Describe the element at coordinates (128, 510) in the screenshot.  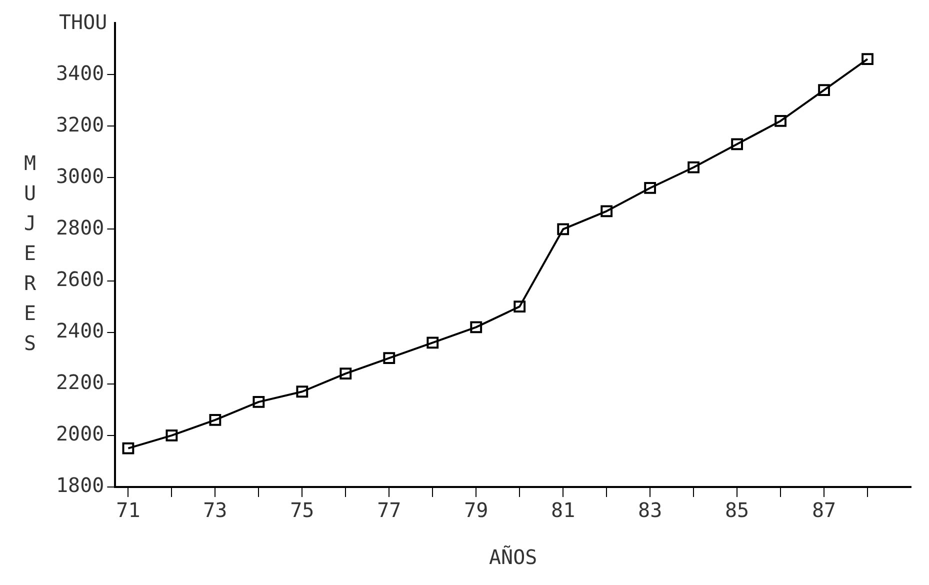
I see `x-tick-label: 71` at that location.